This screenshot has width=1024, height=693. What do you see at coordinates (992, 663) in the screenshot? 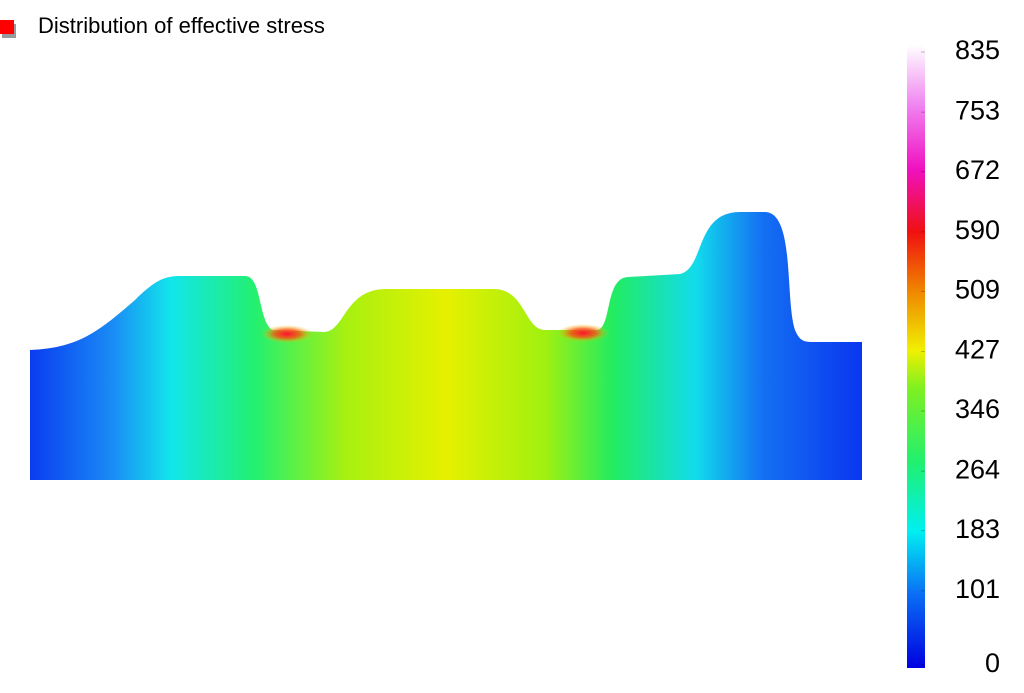
I see `colorbar-tick-label: 0` at bounding box center [992, 663].